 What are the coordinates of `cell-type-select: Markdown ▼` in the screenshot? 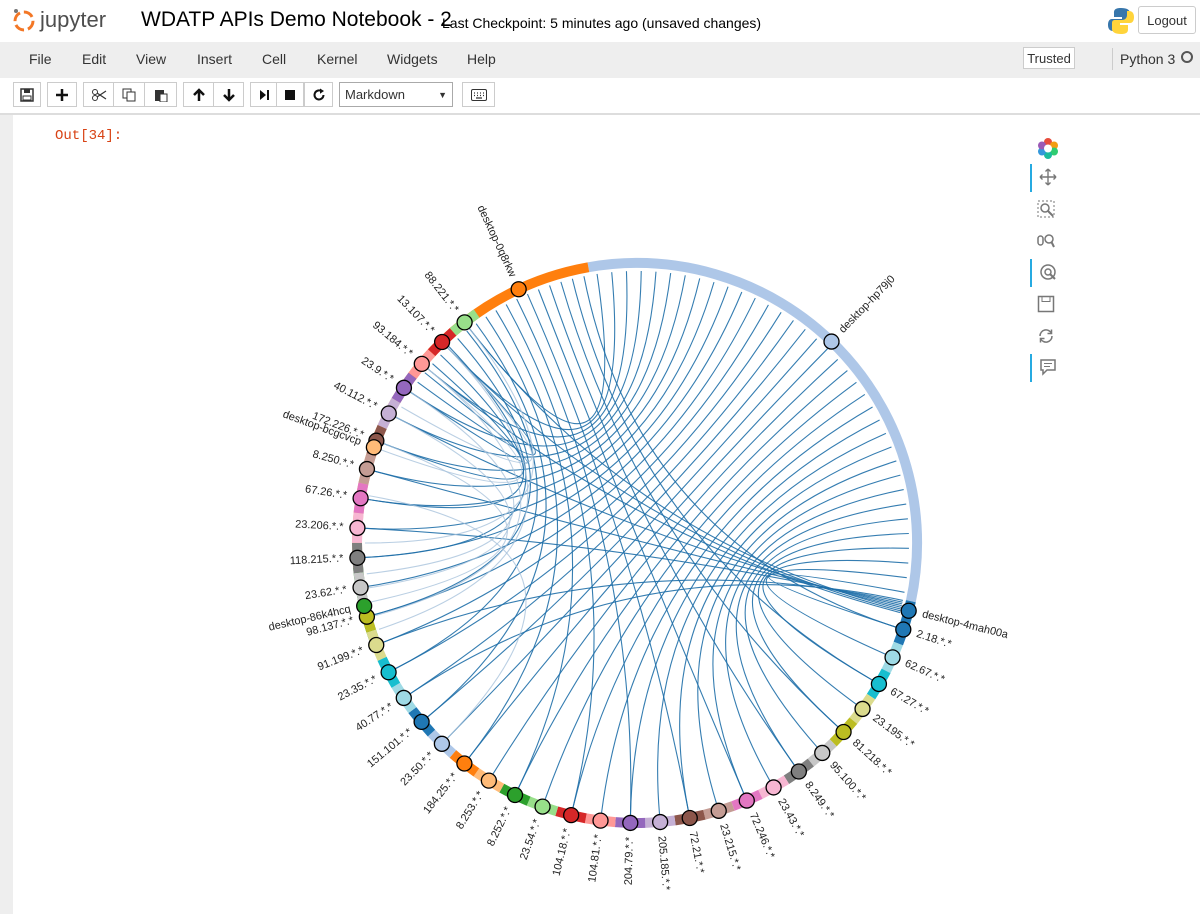 It's located at (396, 94).